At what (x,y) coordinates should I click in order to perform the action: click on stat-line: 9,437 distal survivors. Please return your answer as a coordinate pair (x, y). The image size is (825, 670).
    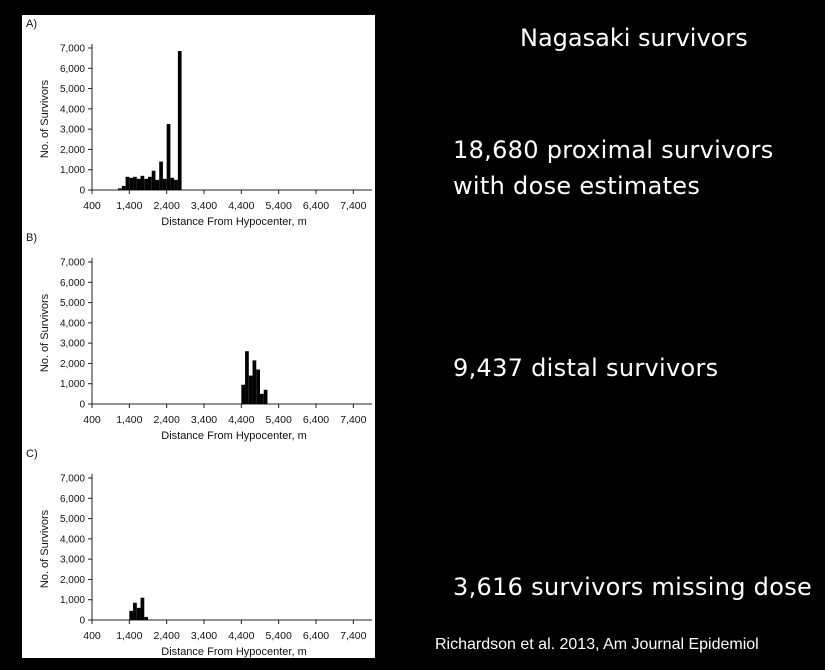
    Looking at the image, I should click on (586, 368).